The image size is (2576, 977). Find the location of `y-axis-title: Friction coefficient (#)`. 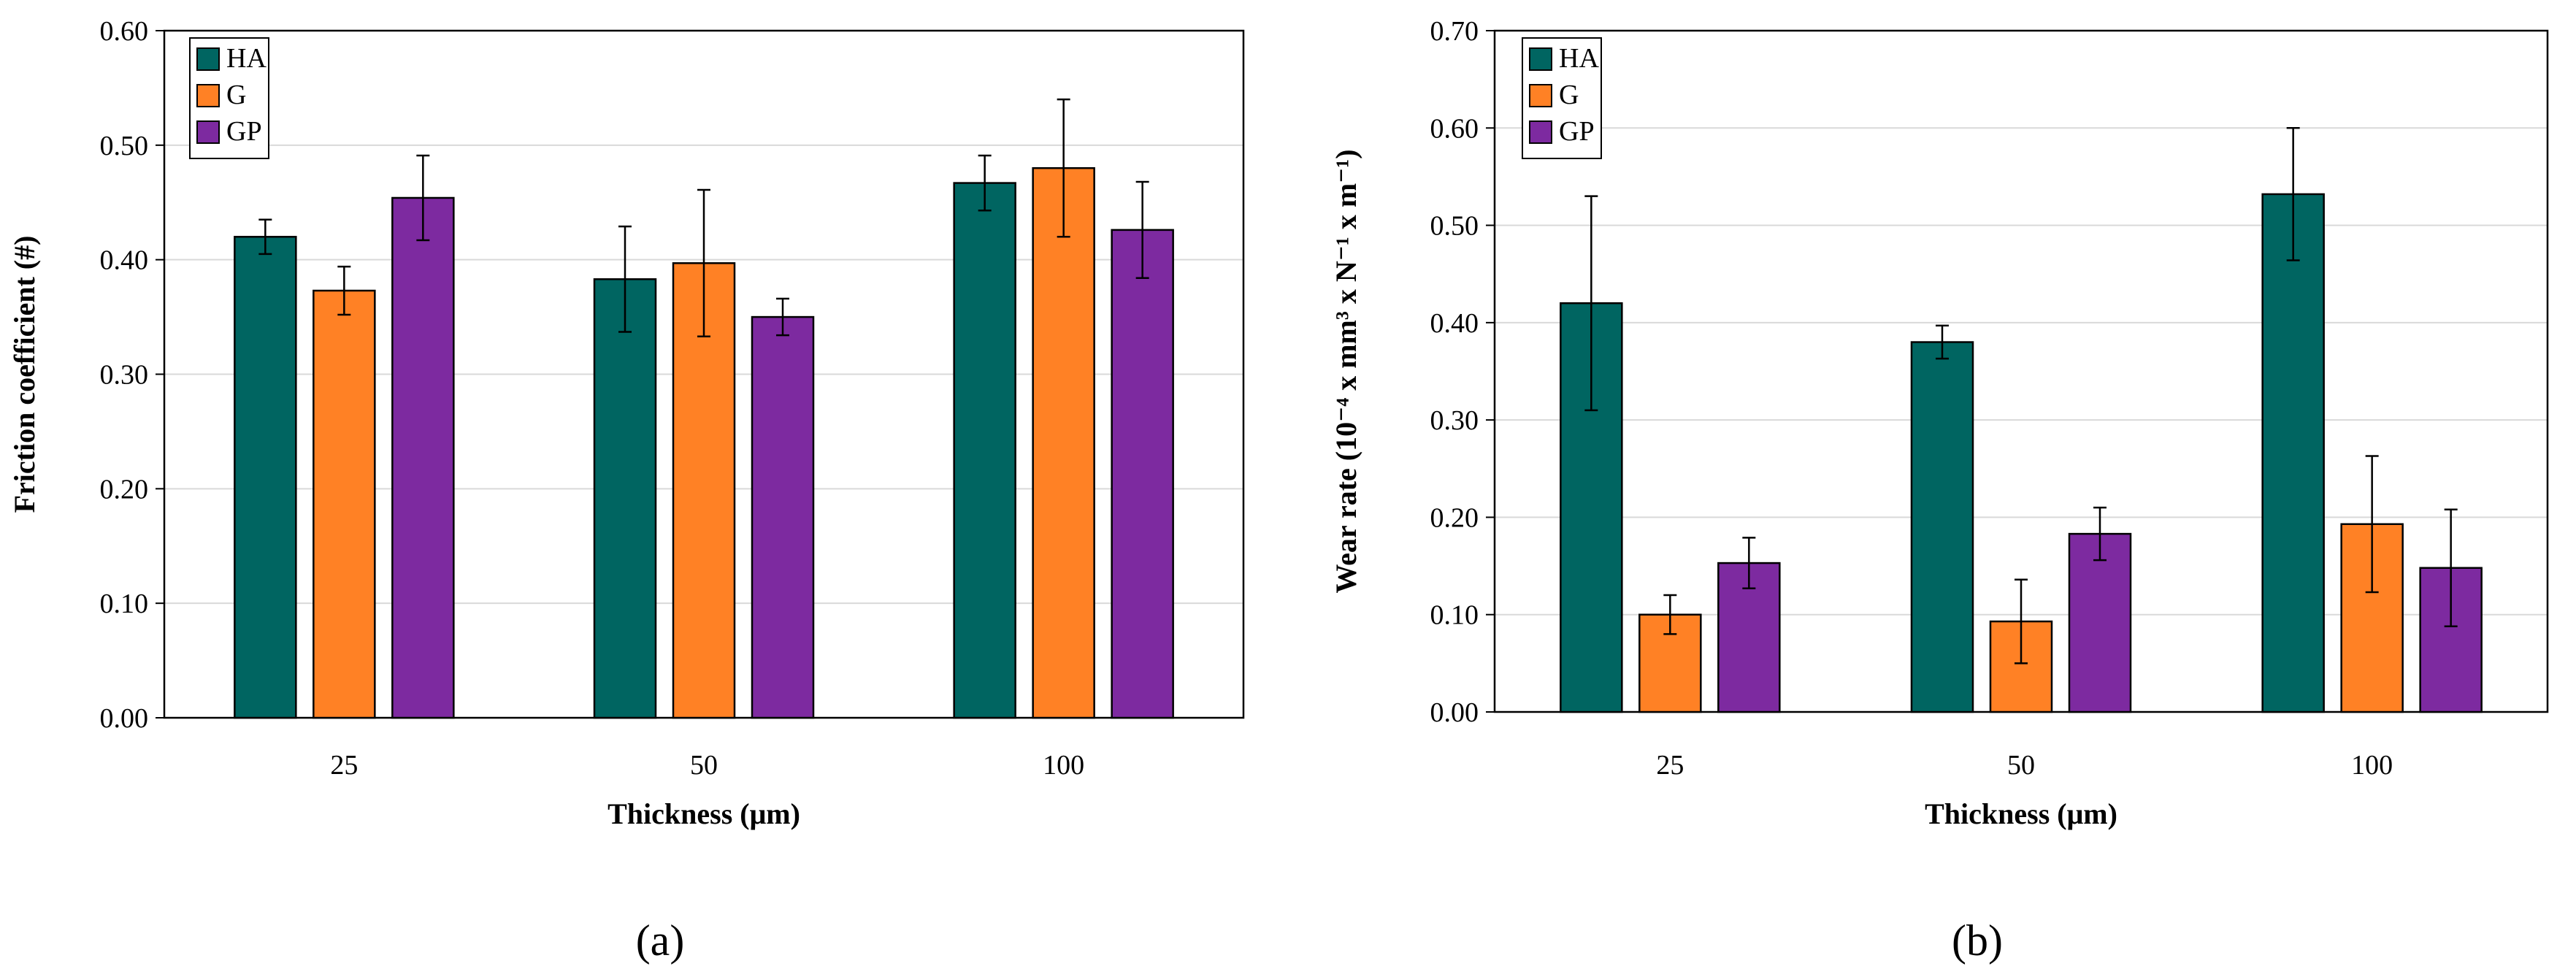

y-axis-title: Friction coefficient (#) is located at coordinates (24, 374).